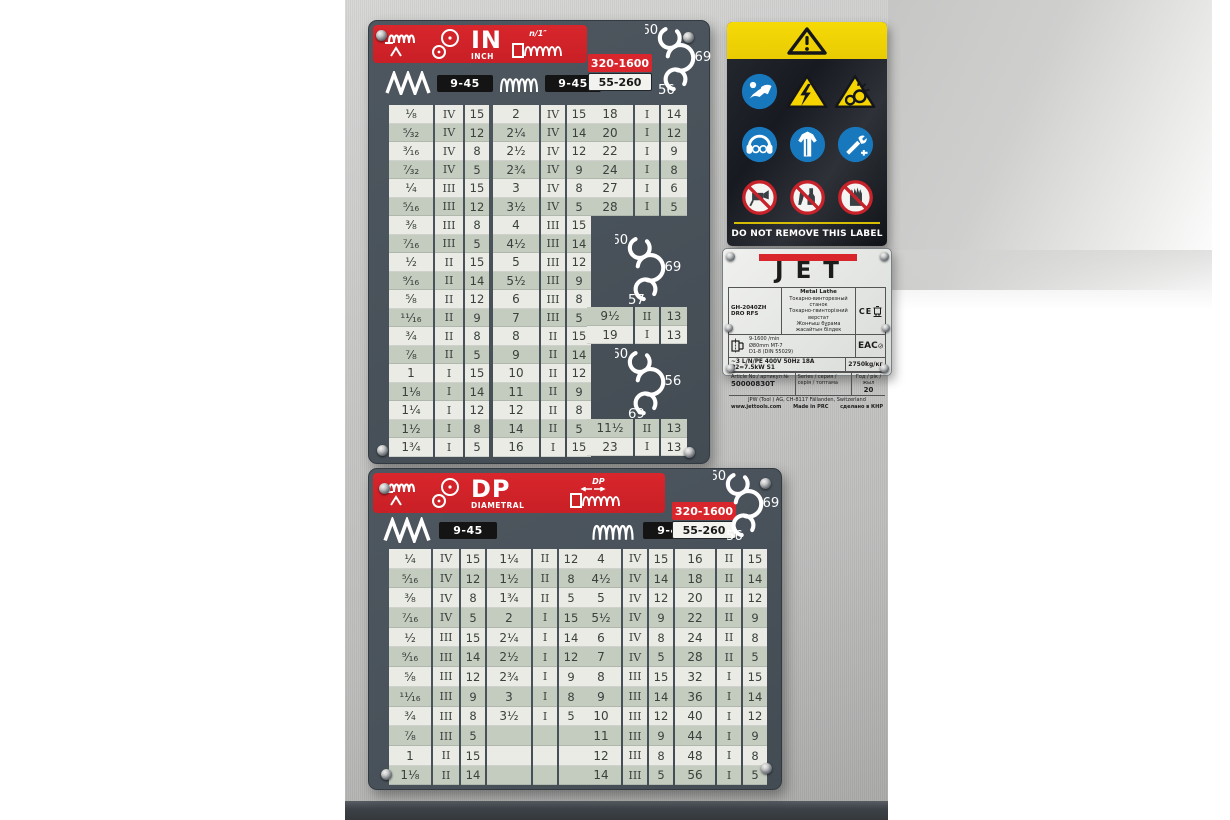 Image resolution: width=1230 pixels, height=820 pixels. I want to click on table-cell: 36, so click(695, 696).